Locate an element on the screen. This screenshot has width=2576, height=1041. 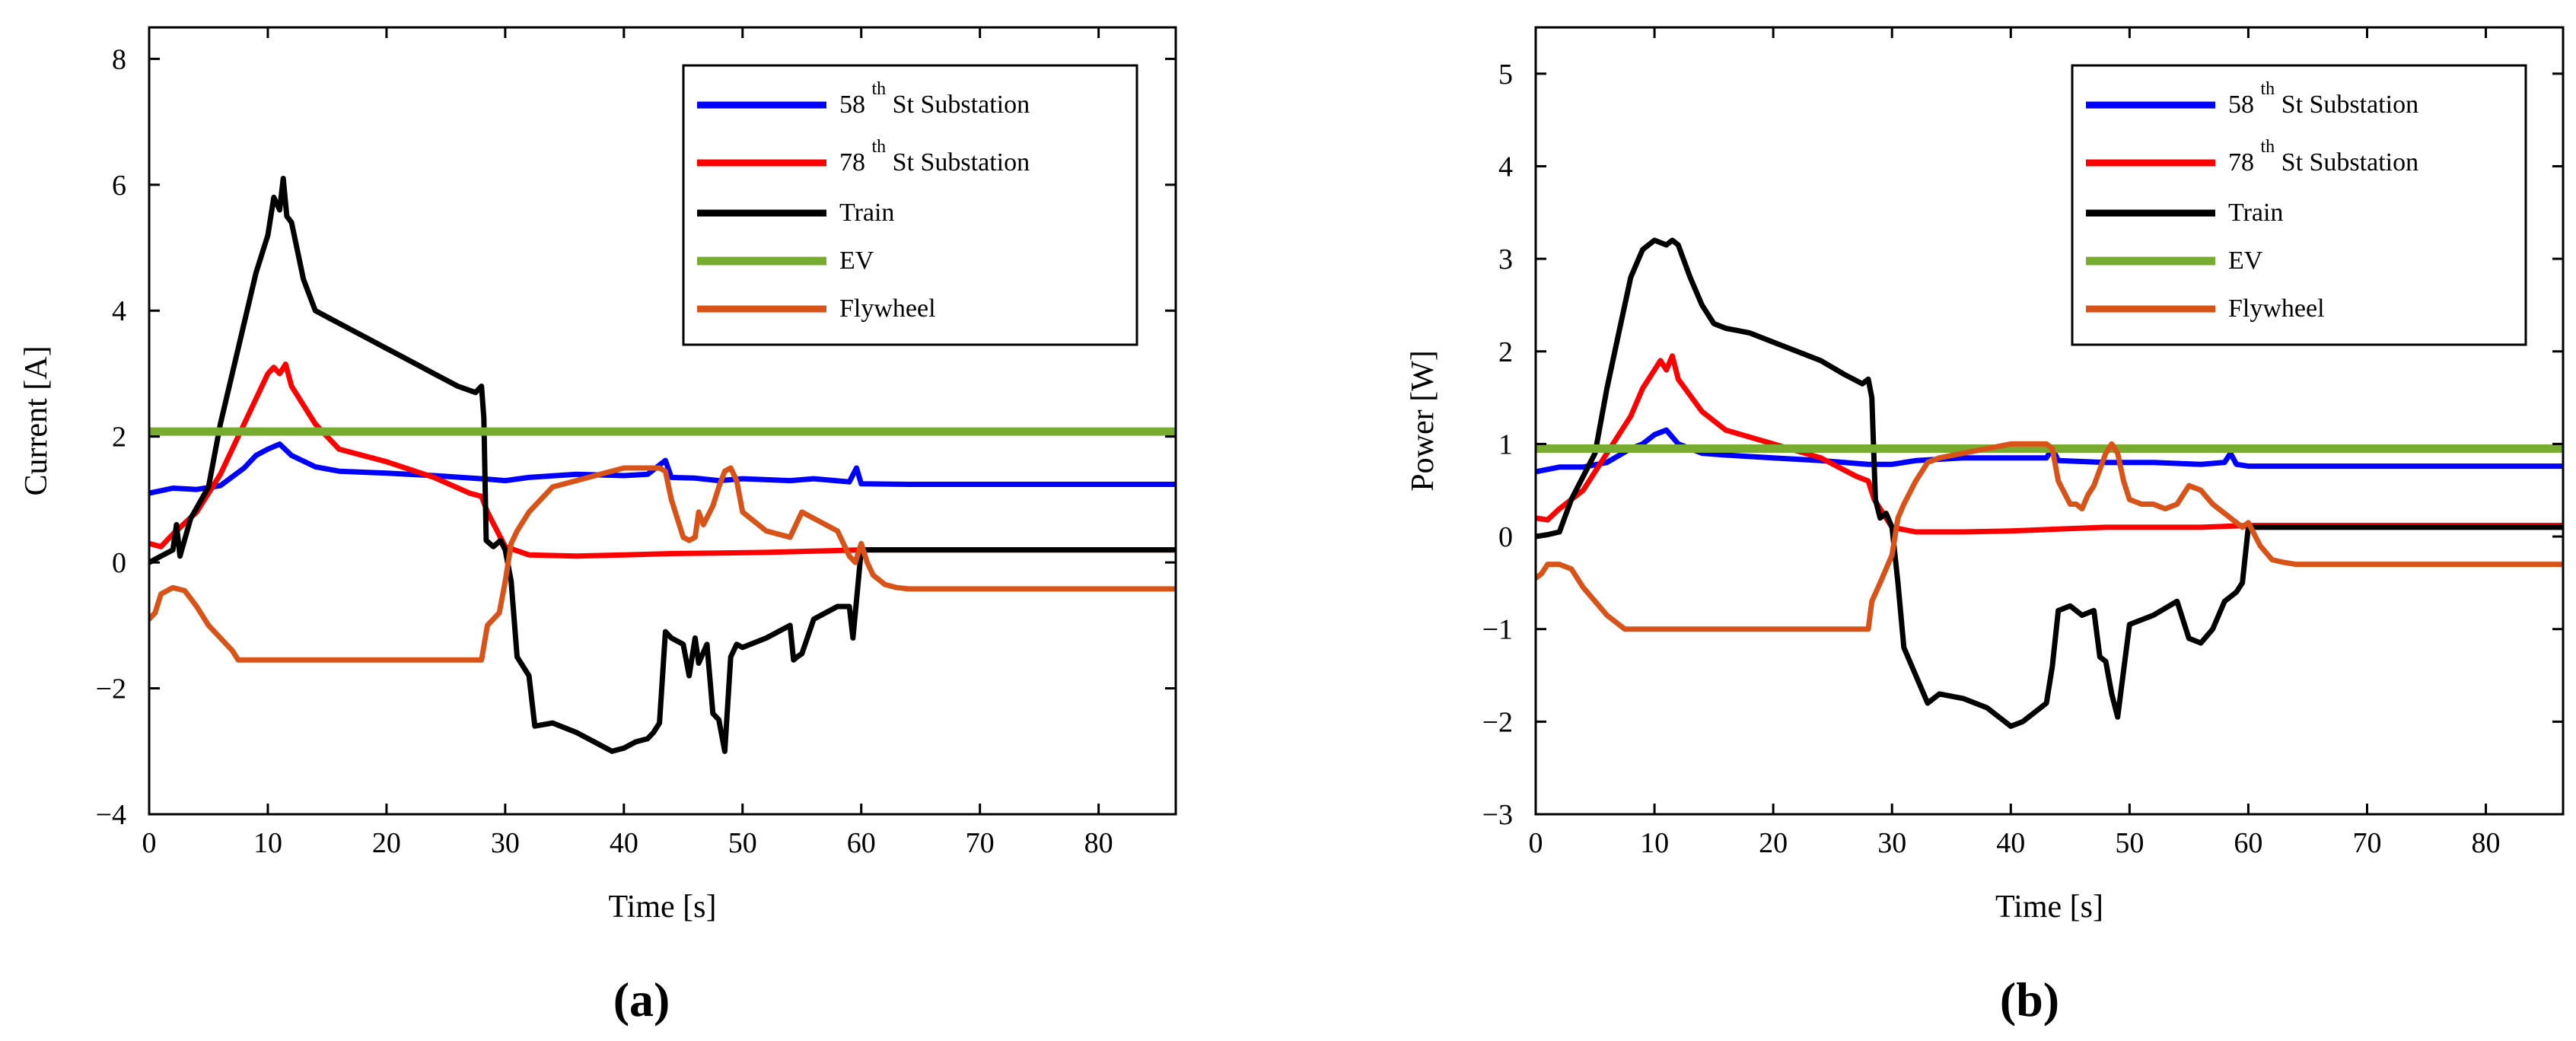
y-tick-label: 1 is located at coordinates (1505, 444).